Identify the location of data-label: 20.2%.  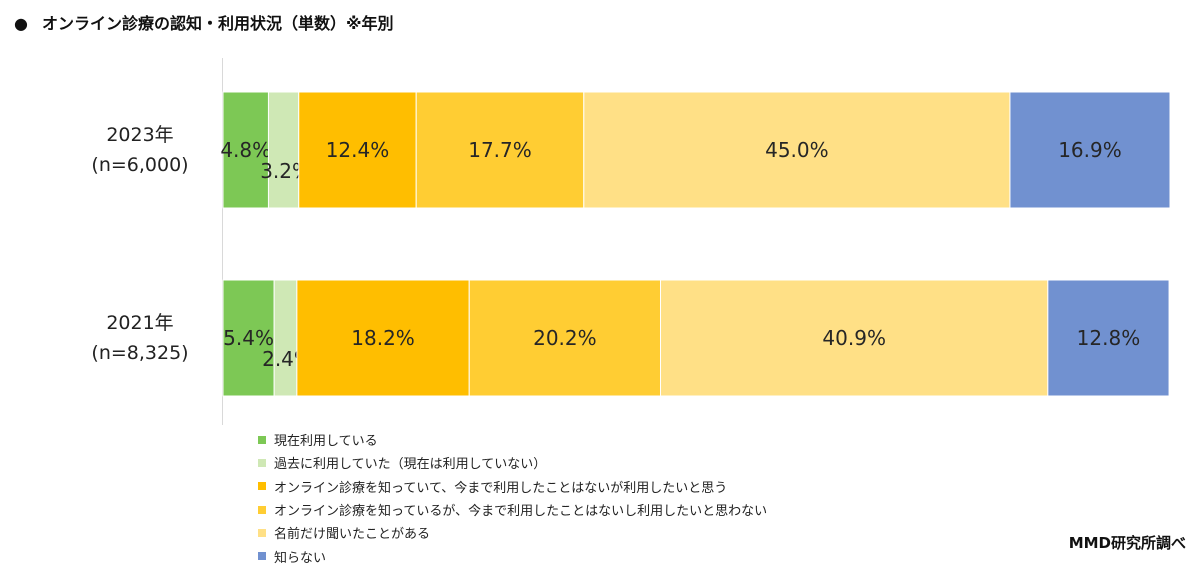
(565, 338).